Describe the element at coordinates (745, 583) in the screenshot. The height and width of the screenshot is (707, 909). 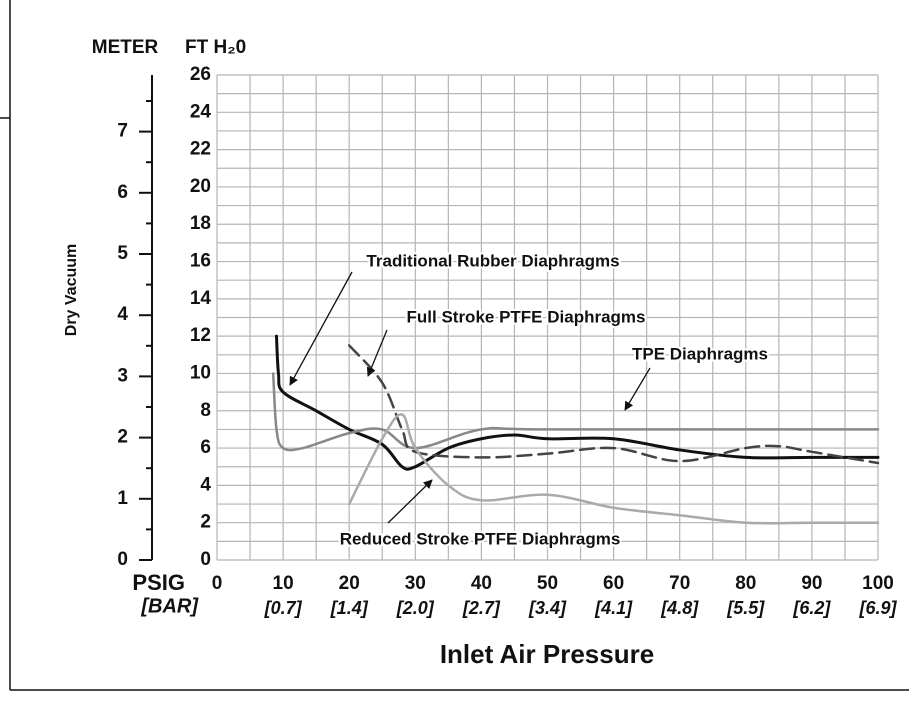
I see `x-tick-label: 80` at that location.